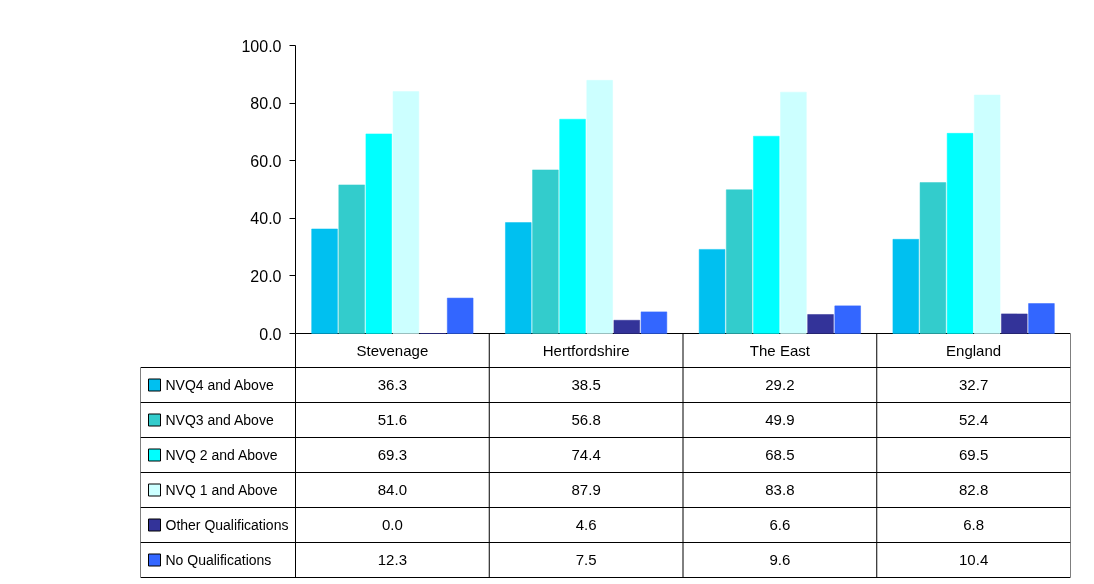 The height and width of the screenshot is (584, 1094). Describe the element at coordinates (586, 454) in the screenshot. I see `data-label: 74.4` at that location.